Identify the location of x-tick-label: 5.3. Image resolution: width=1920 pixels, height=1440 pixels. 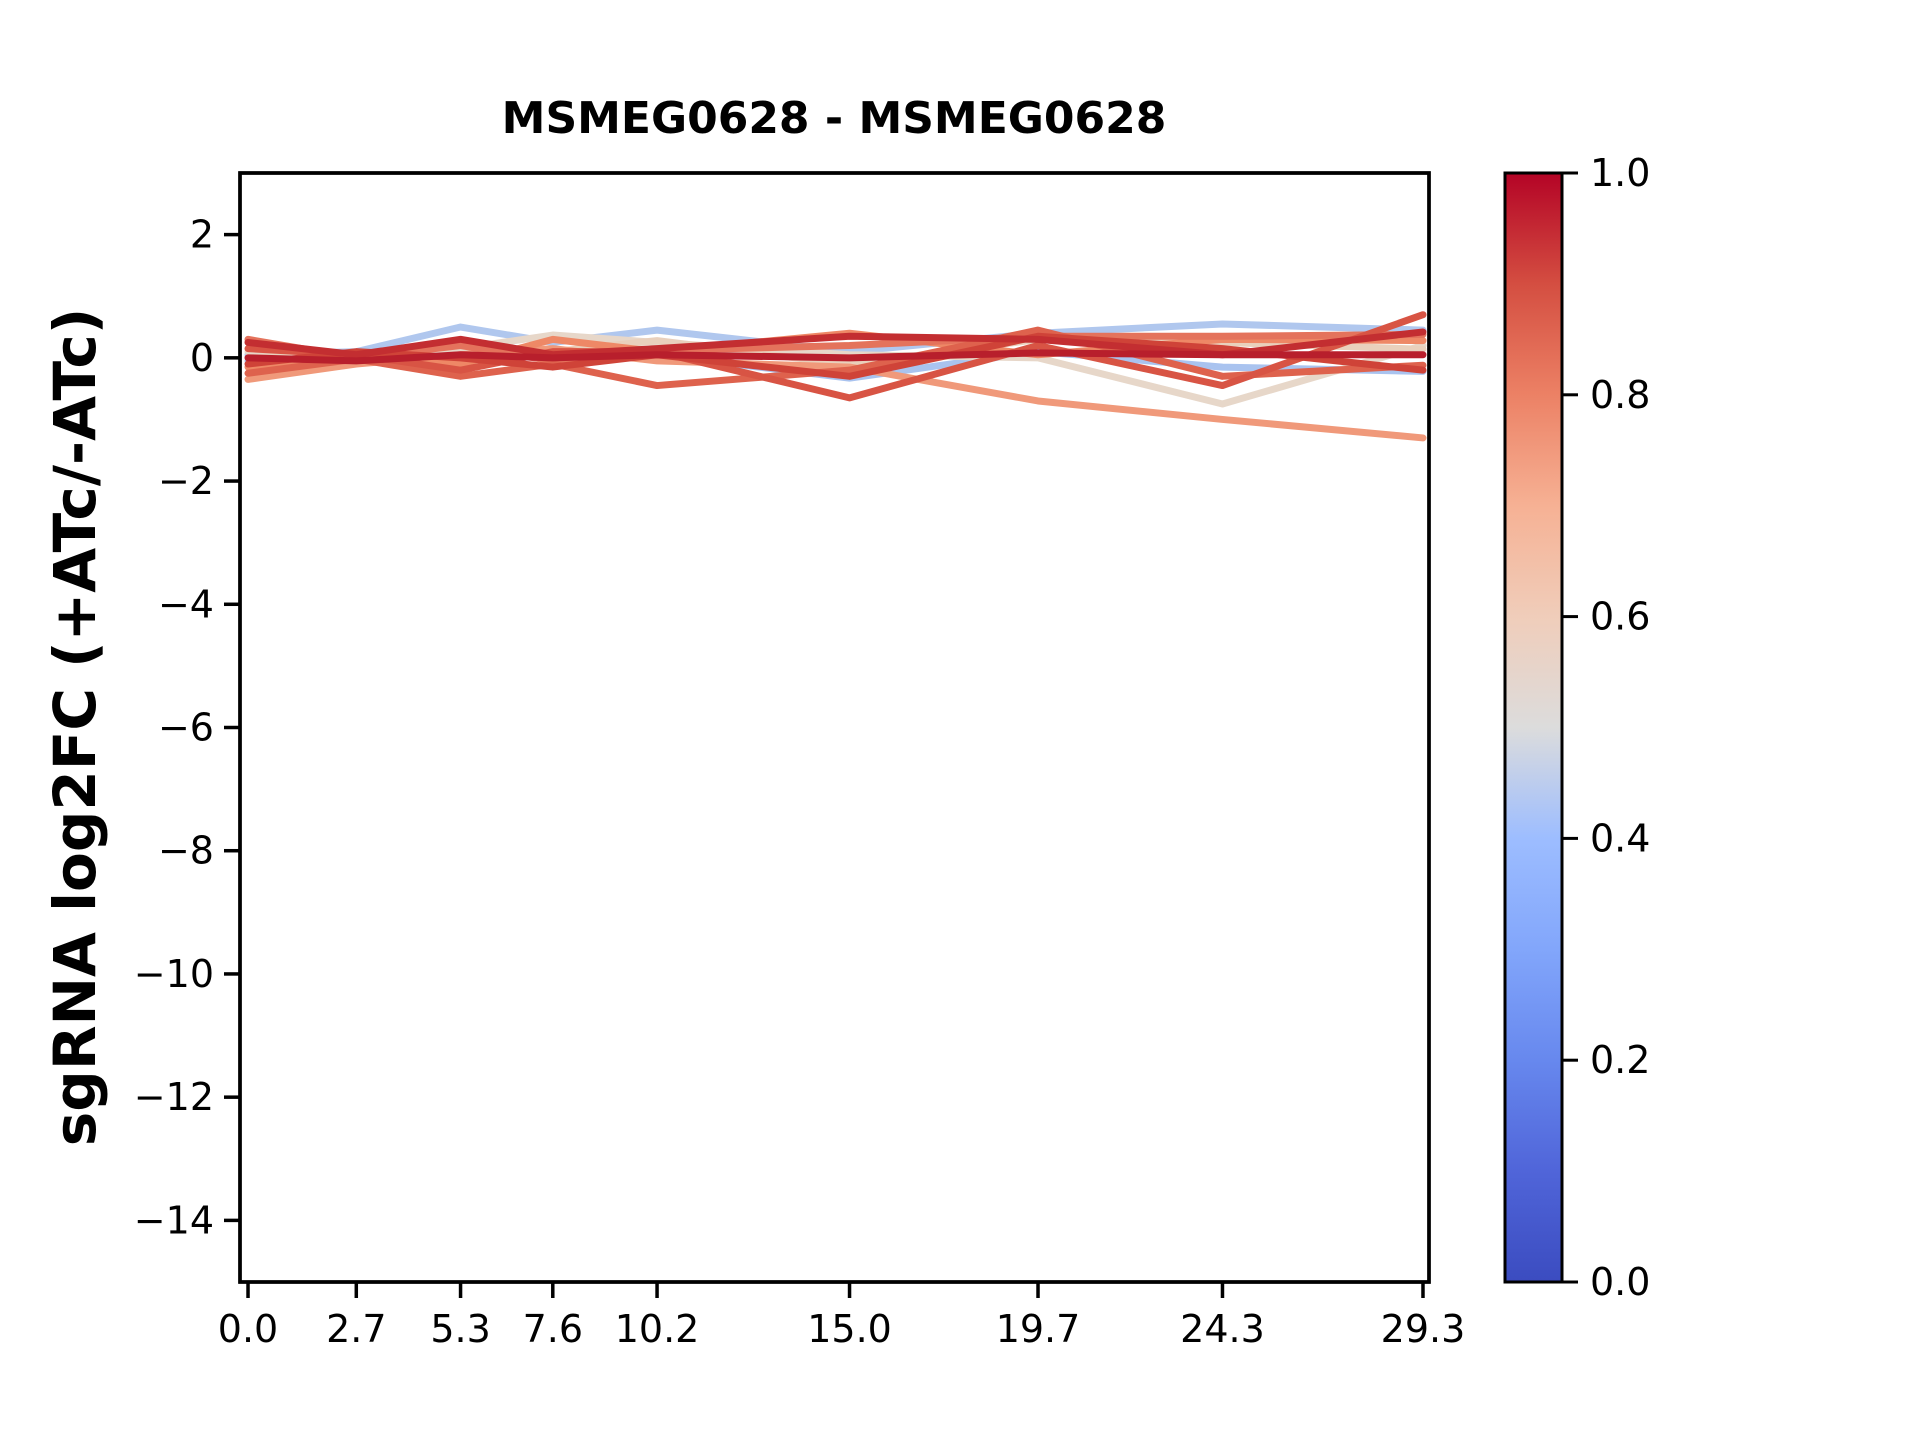
(460, 1329).